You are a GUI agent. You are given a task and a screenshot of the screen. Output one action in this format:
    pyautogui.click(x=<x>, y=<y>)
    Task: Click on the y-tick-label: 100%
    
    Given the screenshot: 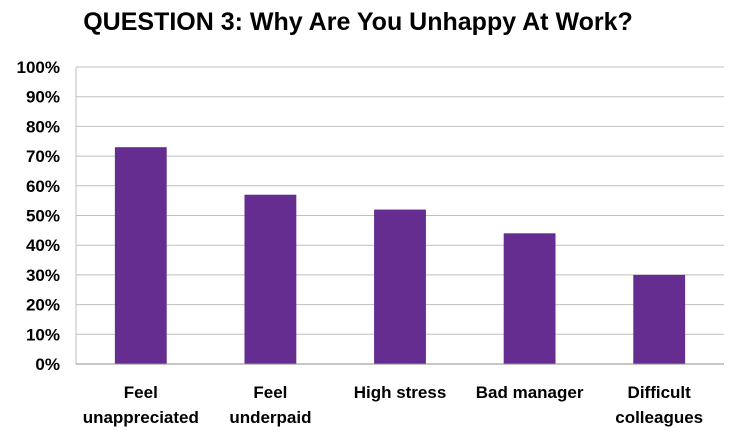 What is the action you would take?
    pyautogui.click(x=38, y=67)
    